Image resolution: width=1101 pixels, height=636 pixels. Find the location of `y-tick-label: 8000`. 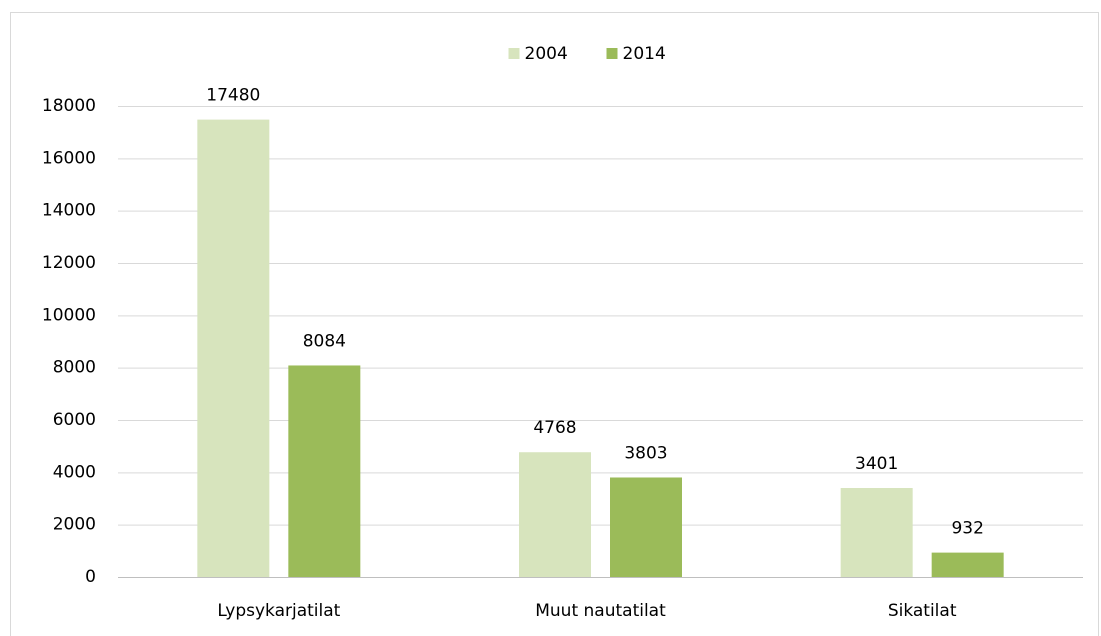

y-tick-label: 8000 is located at coordinates (74, 368).